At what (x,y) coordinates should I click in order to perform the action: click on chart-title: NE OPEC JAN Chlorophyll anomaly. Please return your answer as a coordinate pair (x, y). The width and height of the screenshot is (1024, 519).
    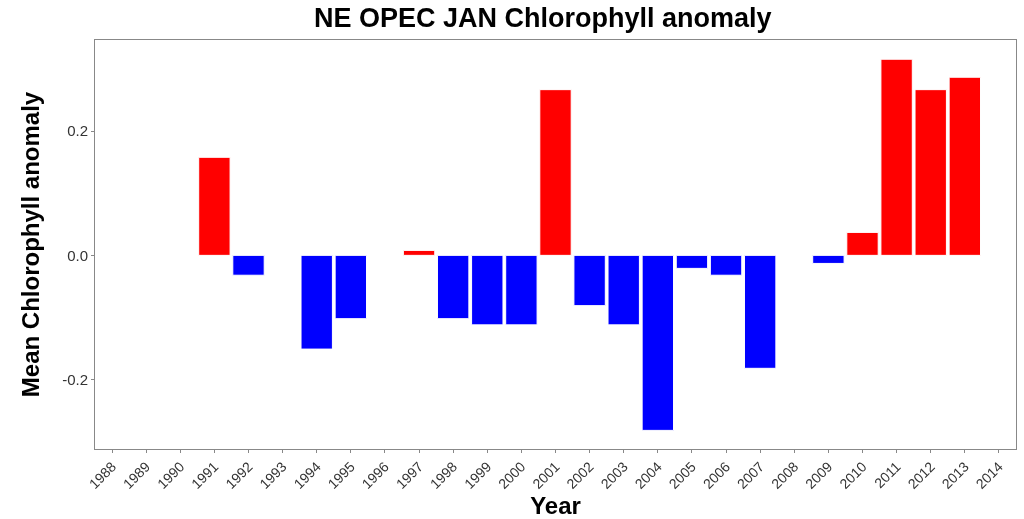
    Looking at the image, I should click on (542, 17).